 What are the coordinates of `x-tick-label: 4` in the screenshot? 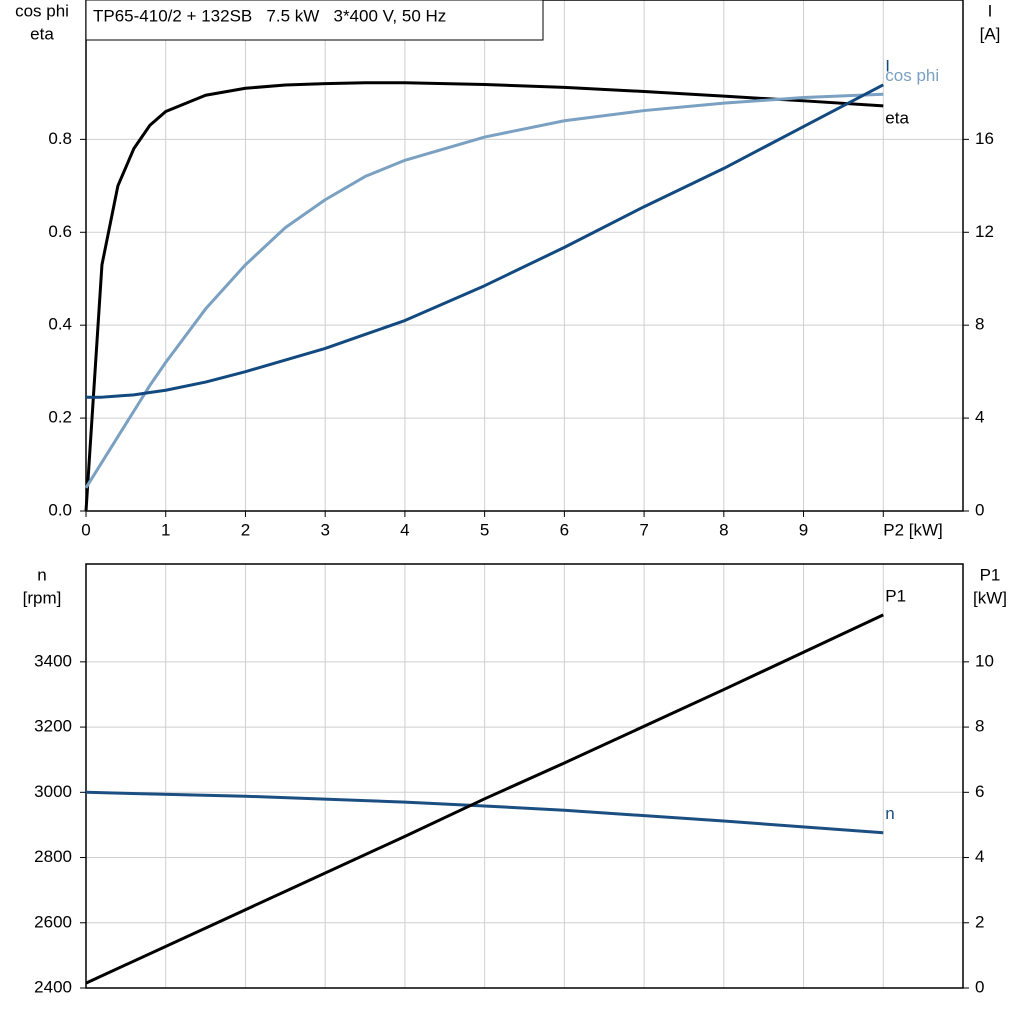 It's located at (404, 529).